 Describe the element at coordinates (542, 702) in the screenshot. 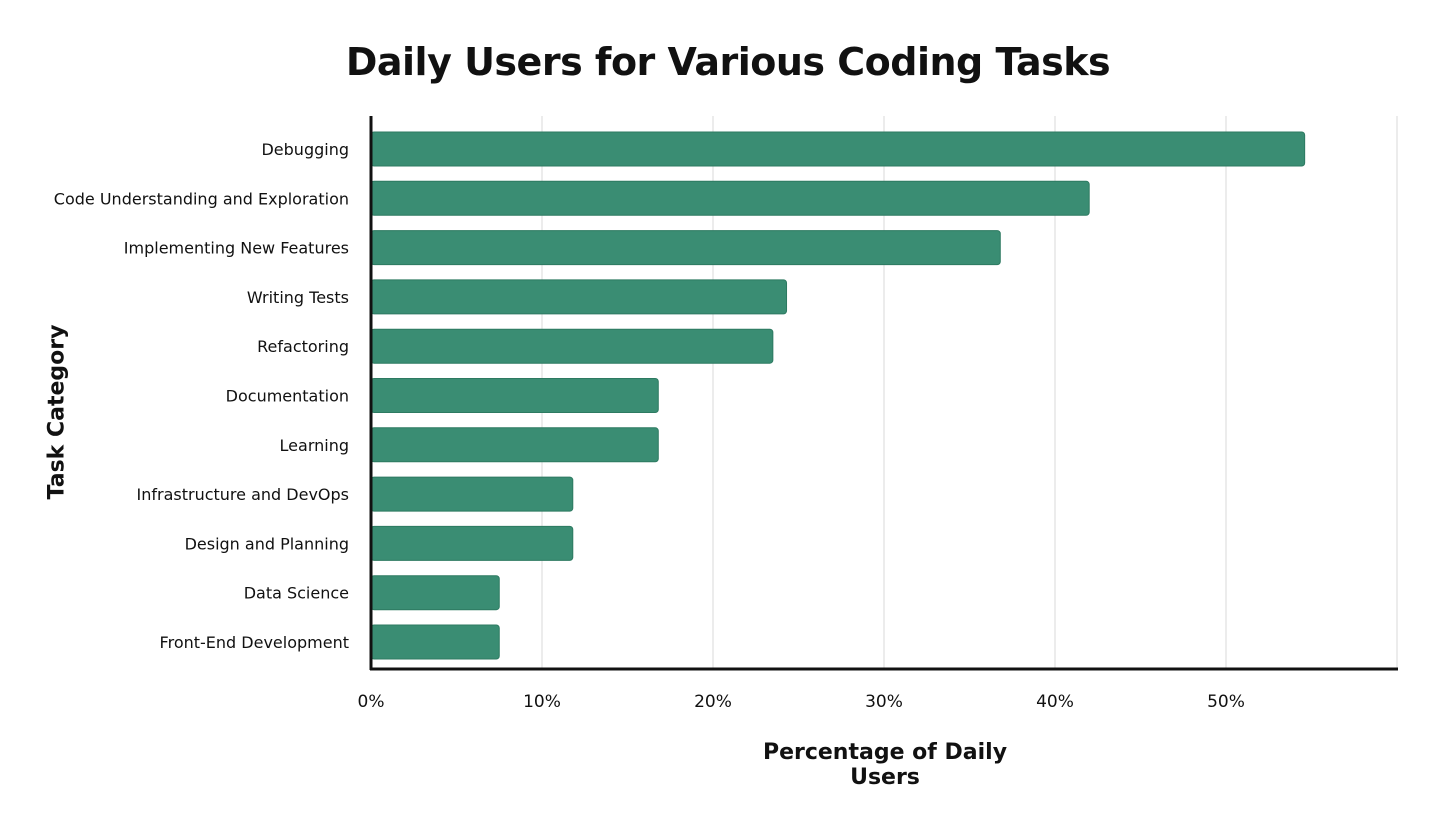

I see `x-tick-label: 10%` at that location.